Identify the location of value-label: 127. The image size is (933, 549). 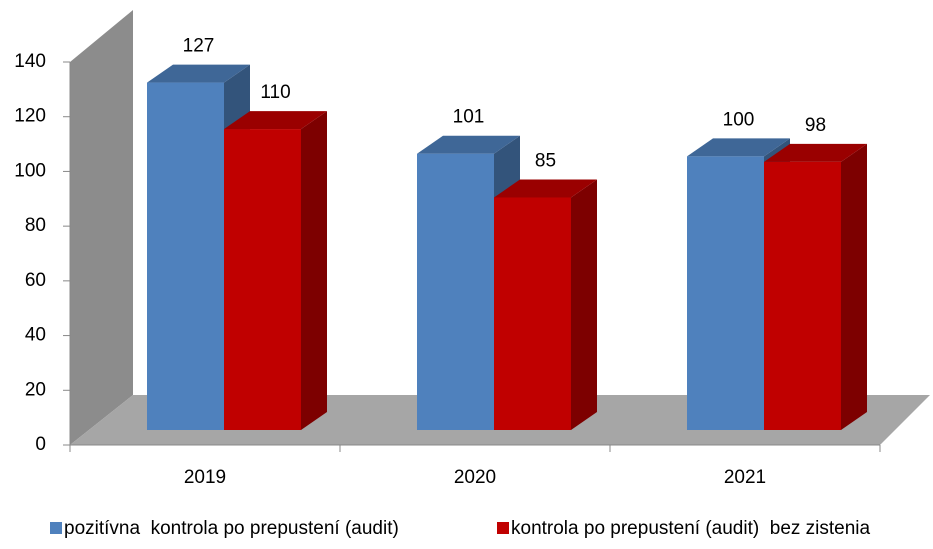
(199, 46).